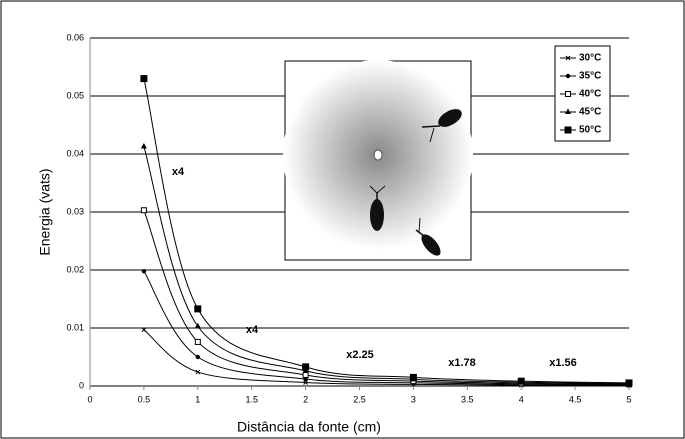  I want to click on y-tick-label: 0.05, so click(75, 95).